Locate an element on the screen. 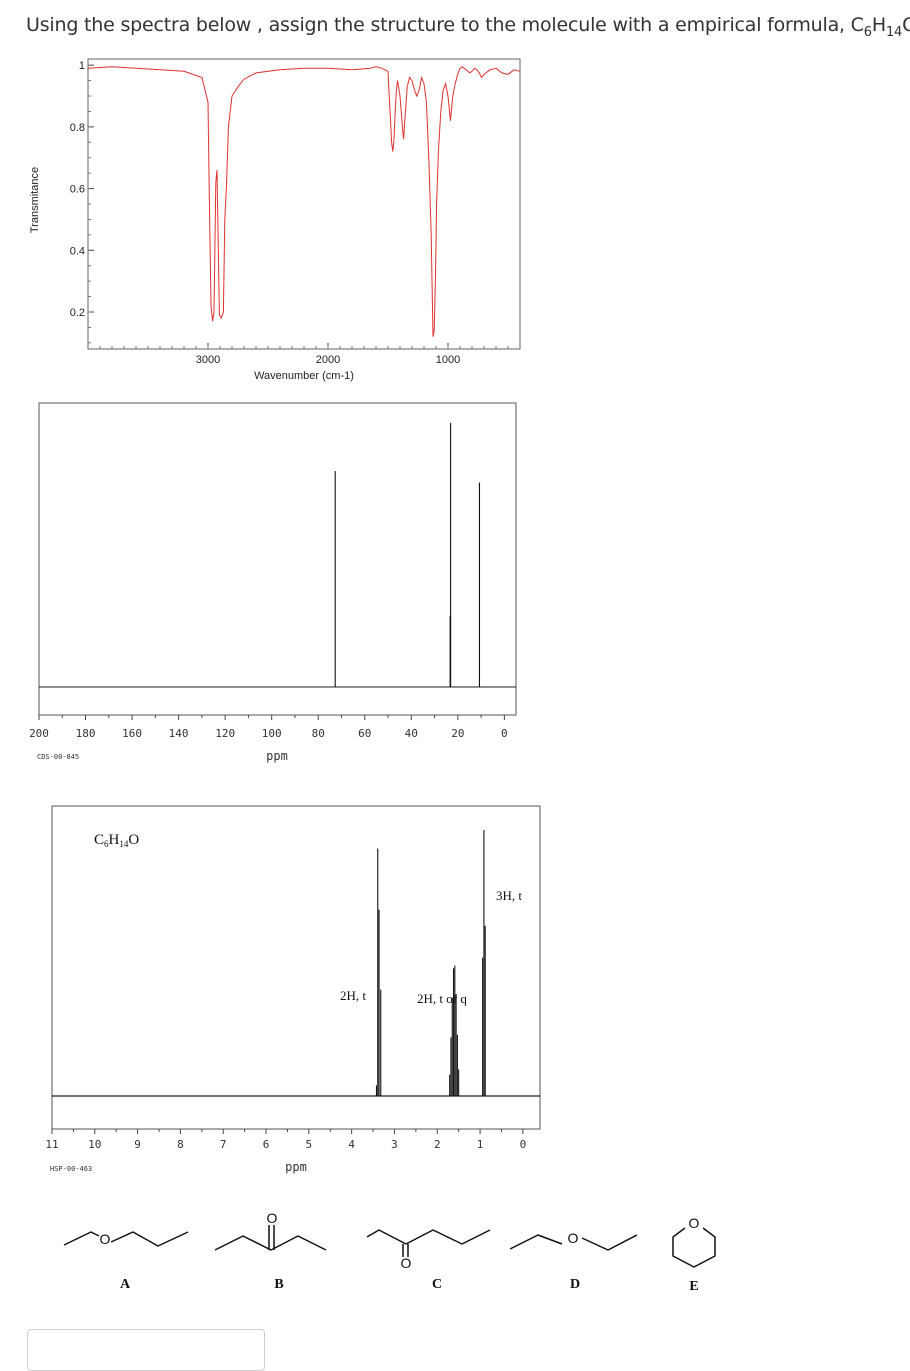 Image resolution: width=910 pixels, height=1371 pixels. c13-x-tick-label: 0 is located at coordinates (504, 733).